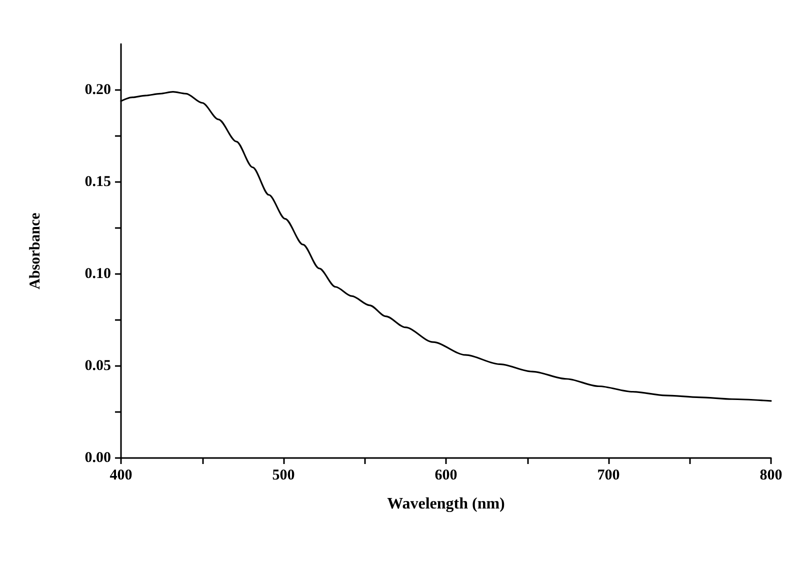  I want to click on y-axis-title: Absorbance, so click(36, 251).